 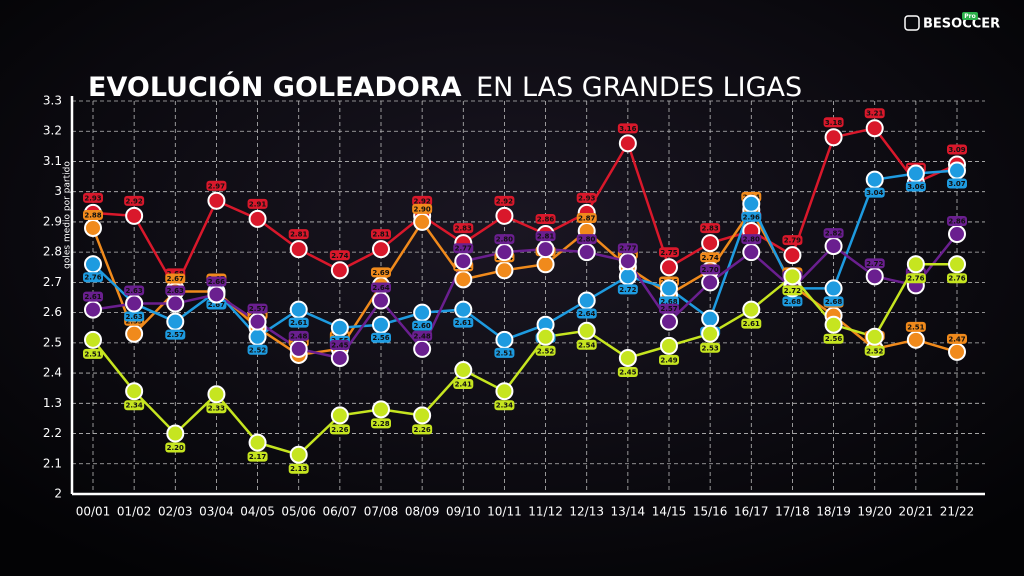 I want to click on y-tick-label: 2.4, so click(x=52, y=373).